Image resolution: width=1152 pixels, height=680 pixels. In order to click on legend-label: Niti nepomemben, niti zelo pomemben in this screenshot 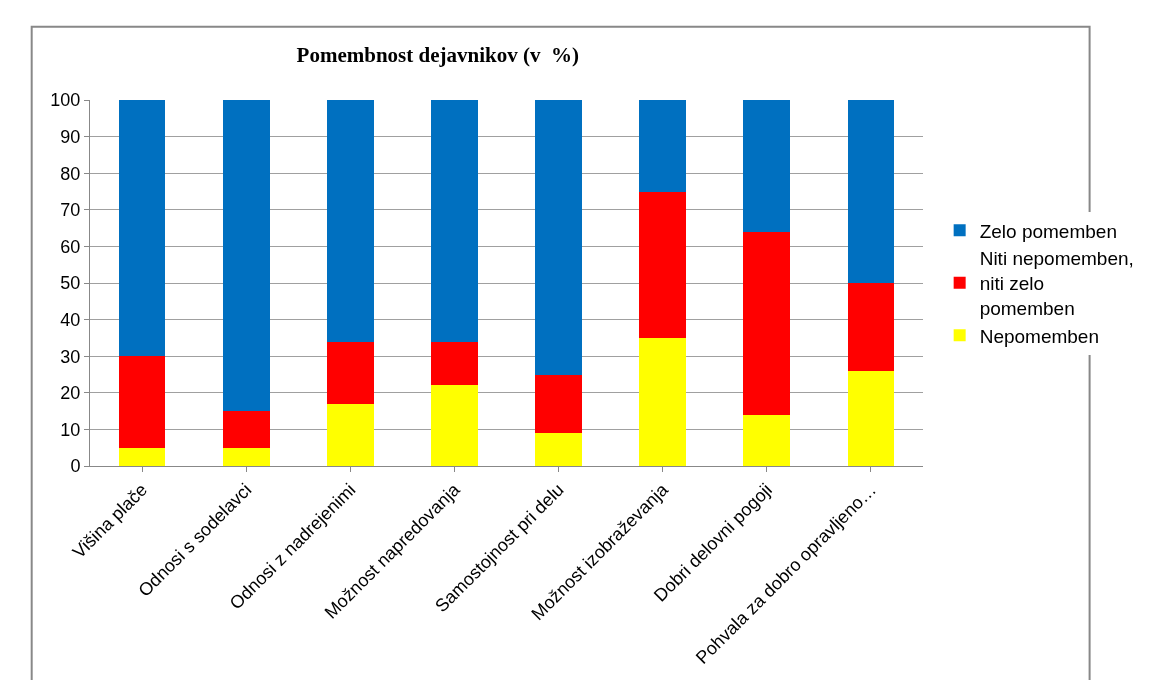, I will do `click(1056, 283)`.